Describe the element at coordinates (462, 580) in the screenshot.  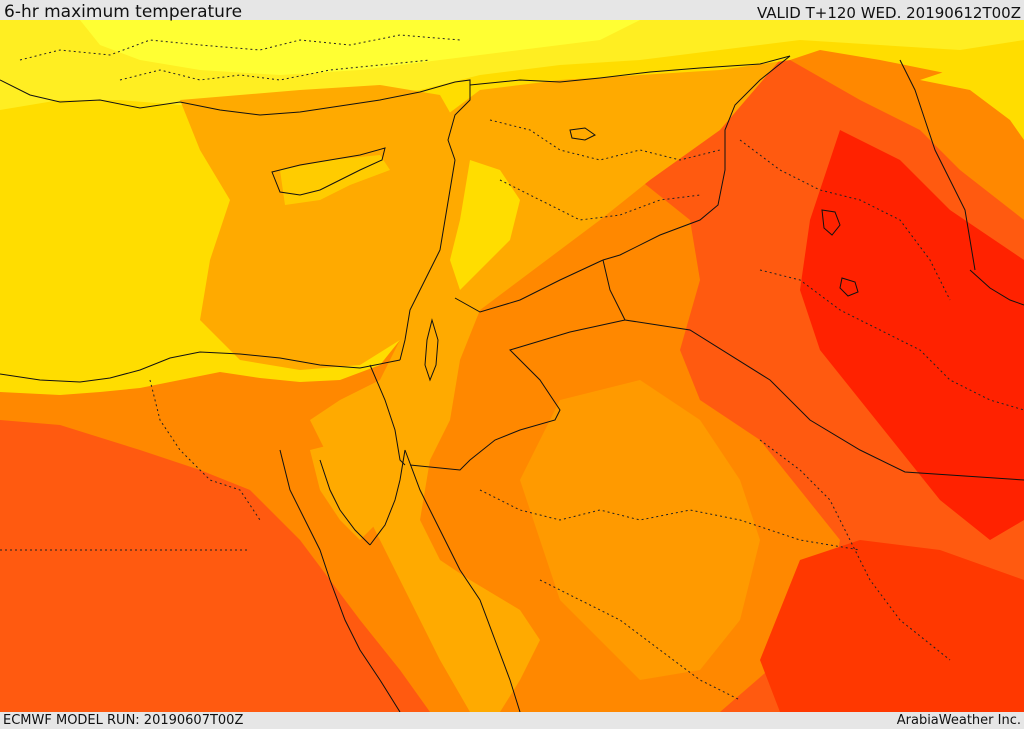
I see `coast-red-sea-east` at that location.